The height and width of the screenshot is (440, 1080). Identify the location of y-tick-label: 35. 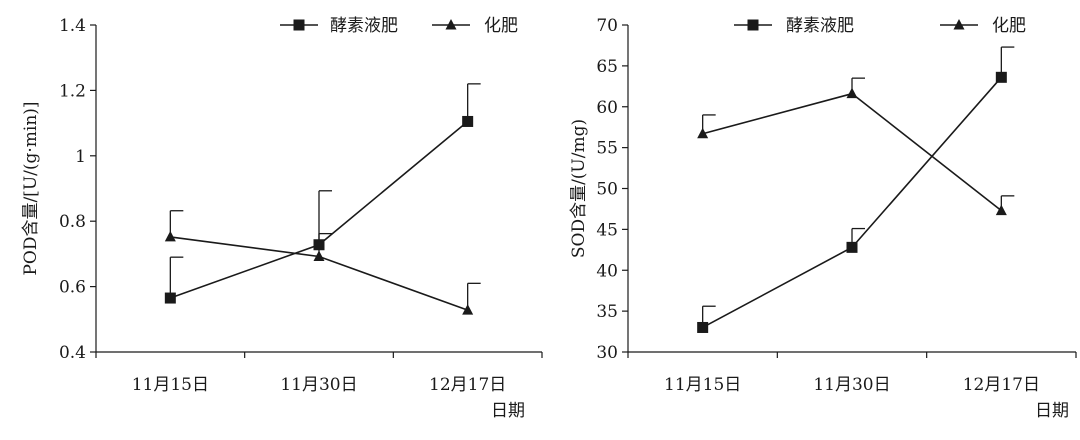
(607, 312).